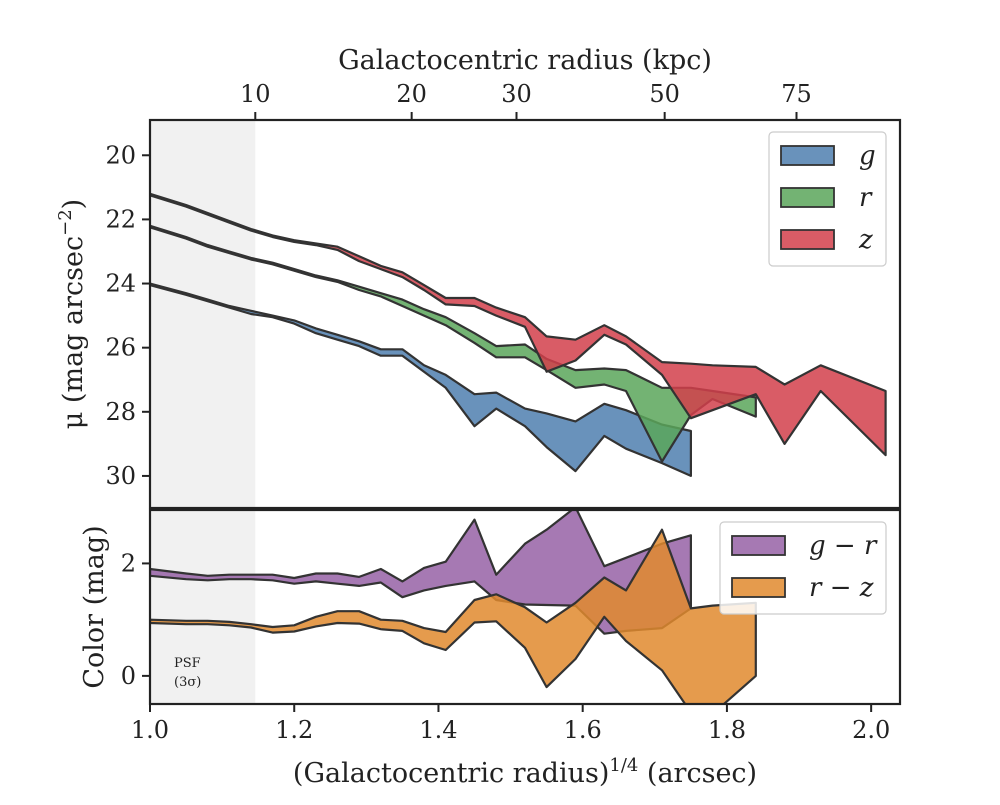  I want to click on top-y-tick-label: 30, so click(120, 476).